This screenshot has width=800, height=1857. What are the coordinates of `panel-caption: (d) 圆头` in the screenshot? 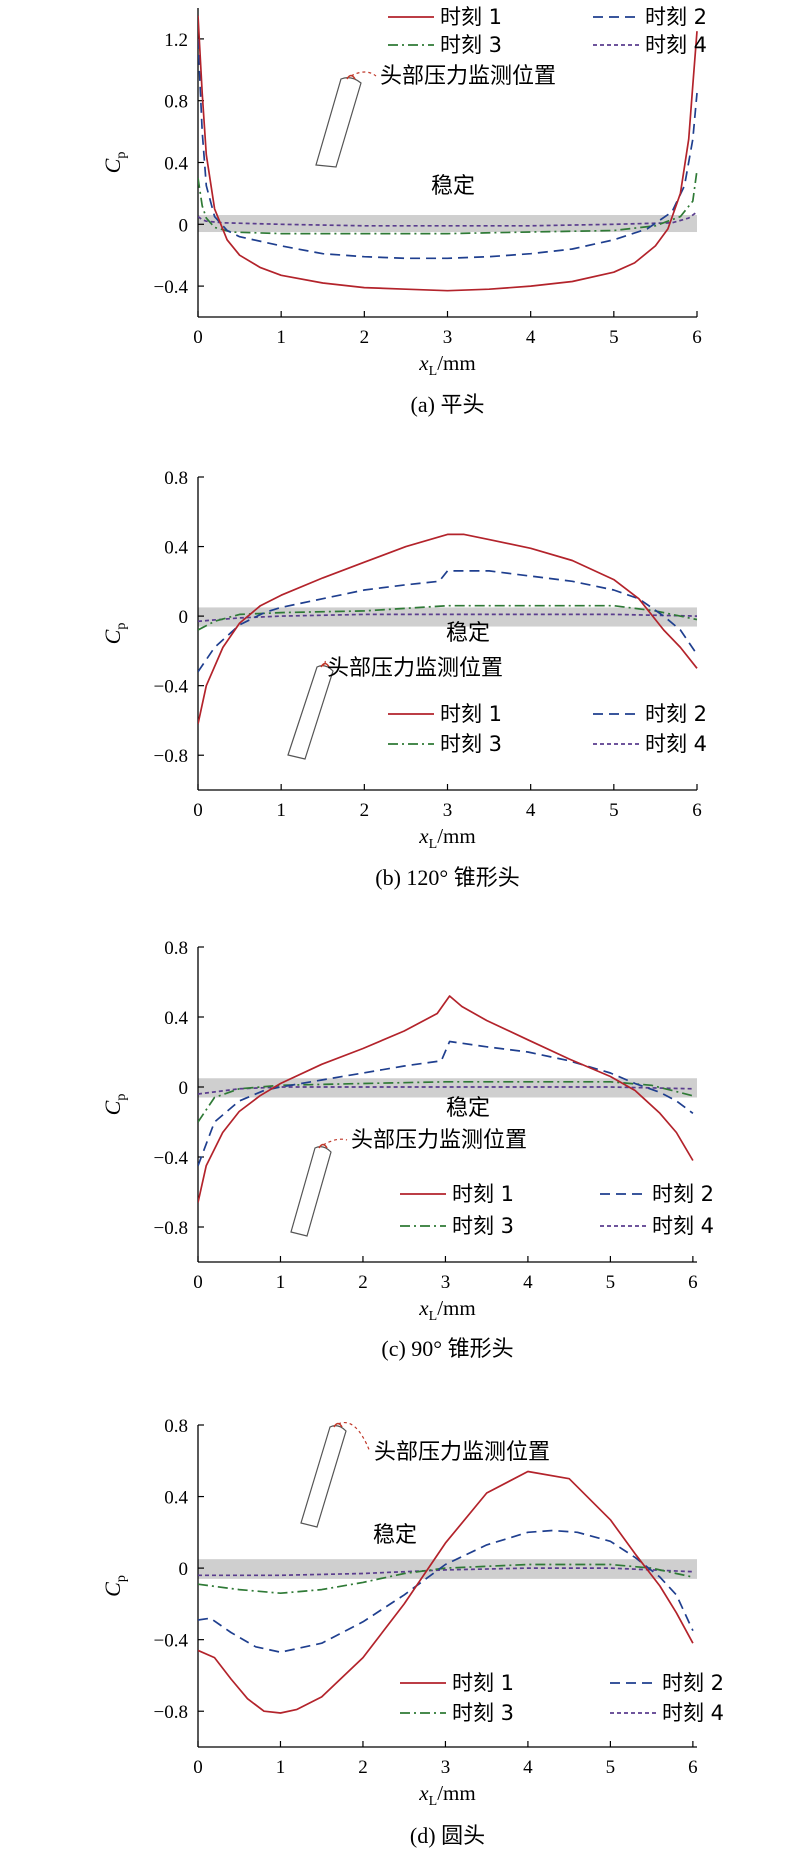 It's located at (447, 1835).